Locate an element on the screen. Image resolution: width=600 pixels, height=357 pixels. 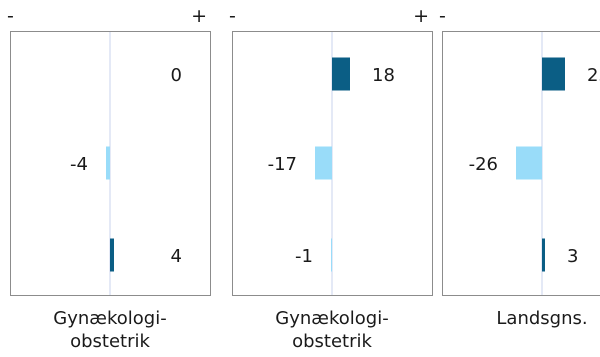
value-label-row-2: -17 is located at coordinates (282, 164).